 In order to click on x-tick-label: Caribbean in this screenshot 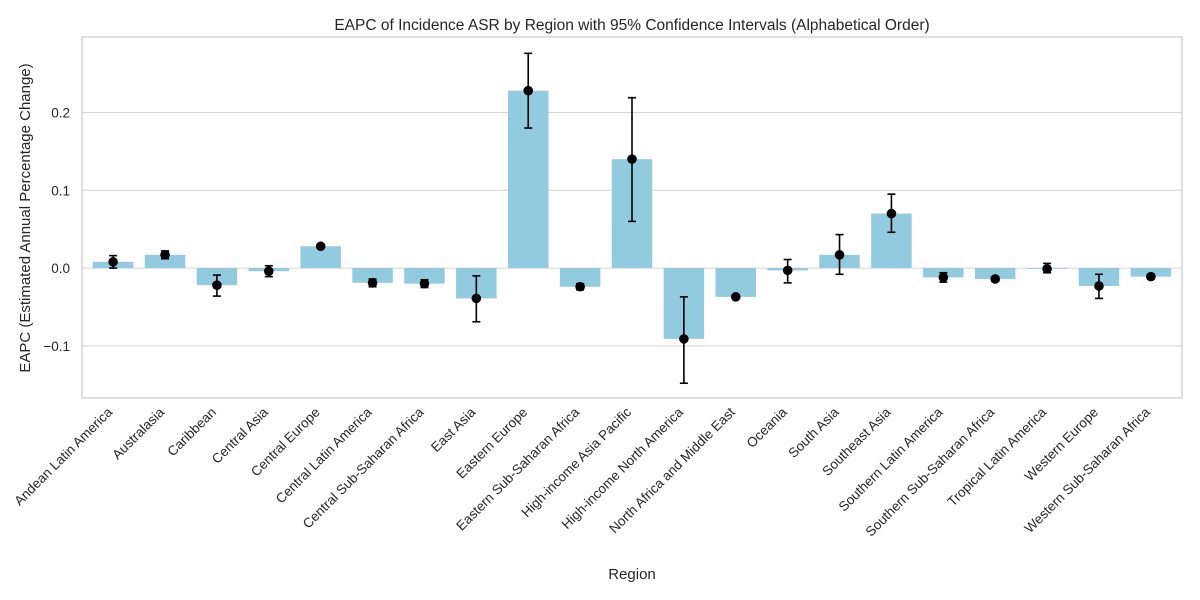, I will do `click(191, 432)`.